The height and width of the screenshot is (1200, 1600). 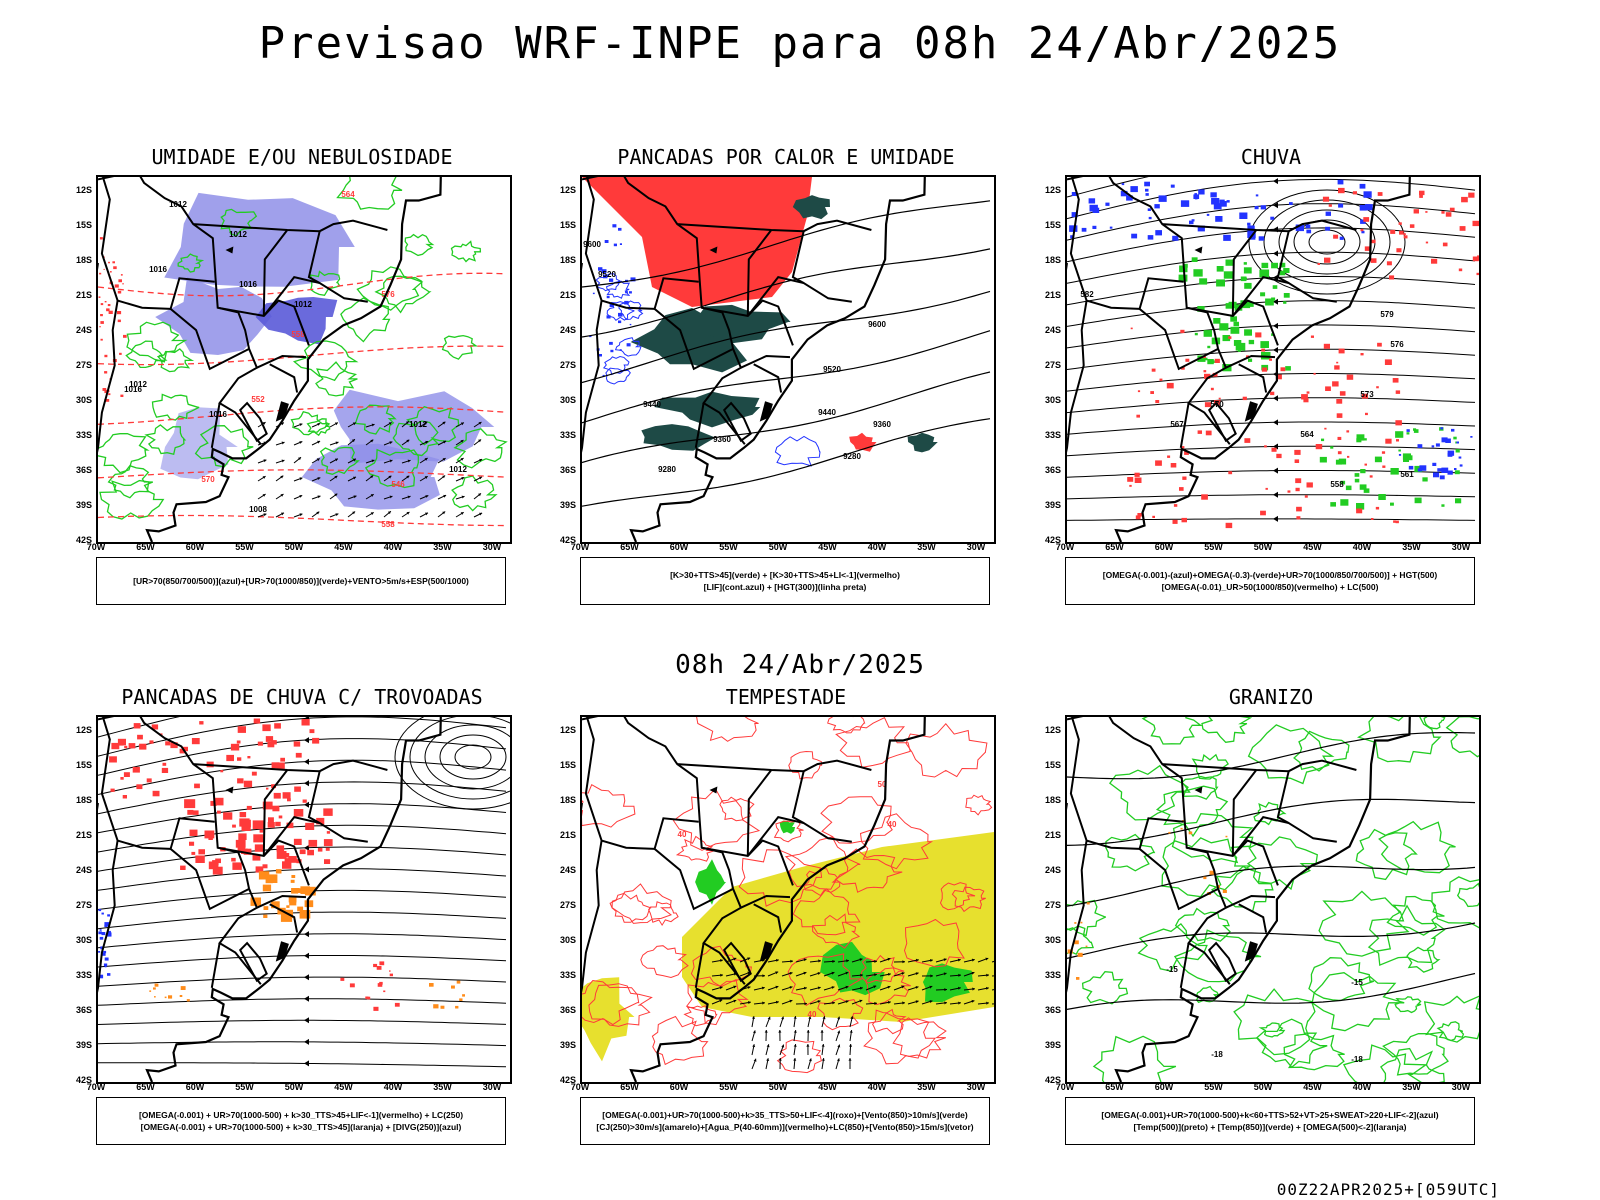 I want to click on contour-value-label: 9520, so click(x=607, y=274).